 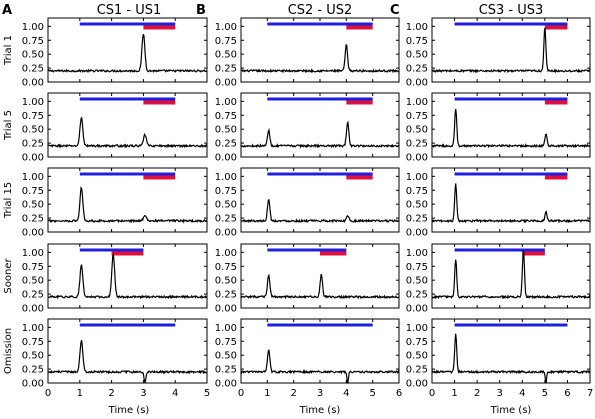 I want to click on panel-c2-r5: 0.00 0.25 0.50 0.75 1.00 0 1 2 3 4 5 6, so click(x=308, y=358).